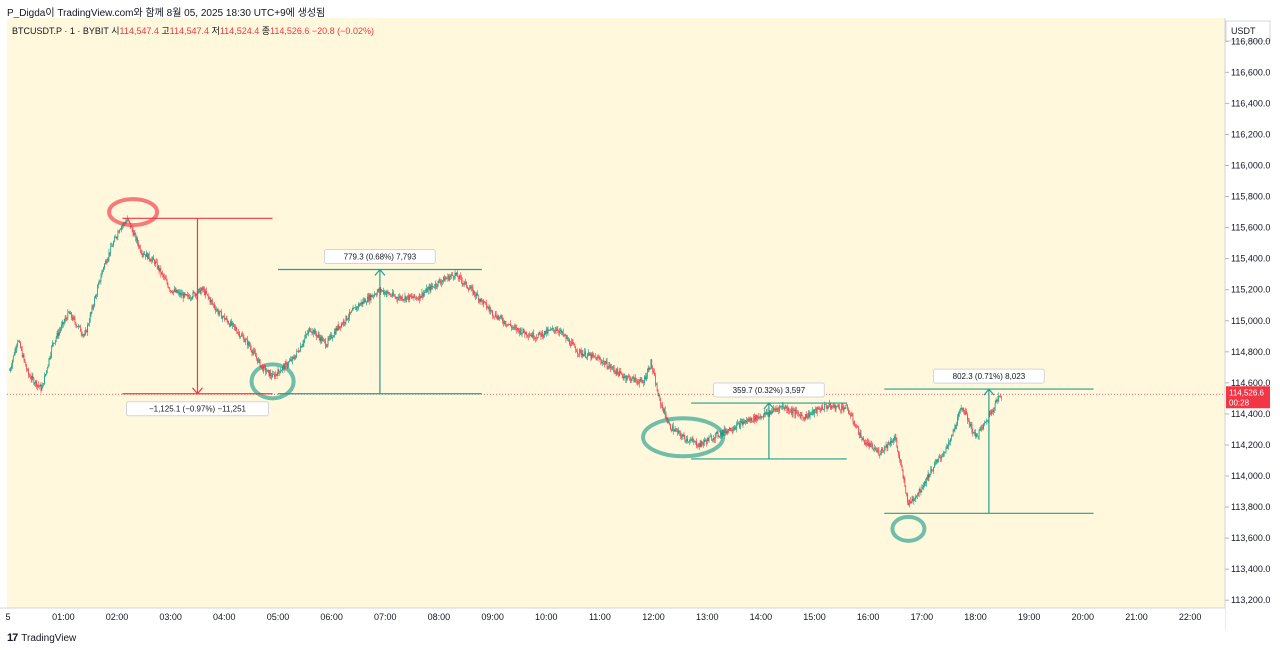 Image resolution: width=1280 pixels, height=650 pixels. Describe the element at coordinates (989, 392) in the screenshot. I see `measure-arrow-head` at that location.